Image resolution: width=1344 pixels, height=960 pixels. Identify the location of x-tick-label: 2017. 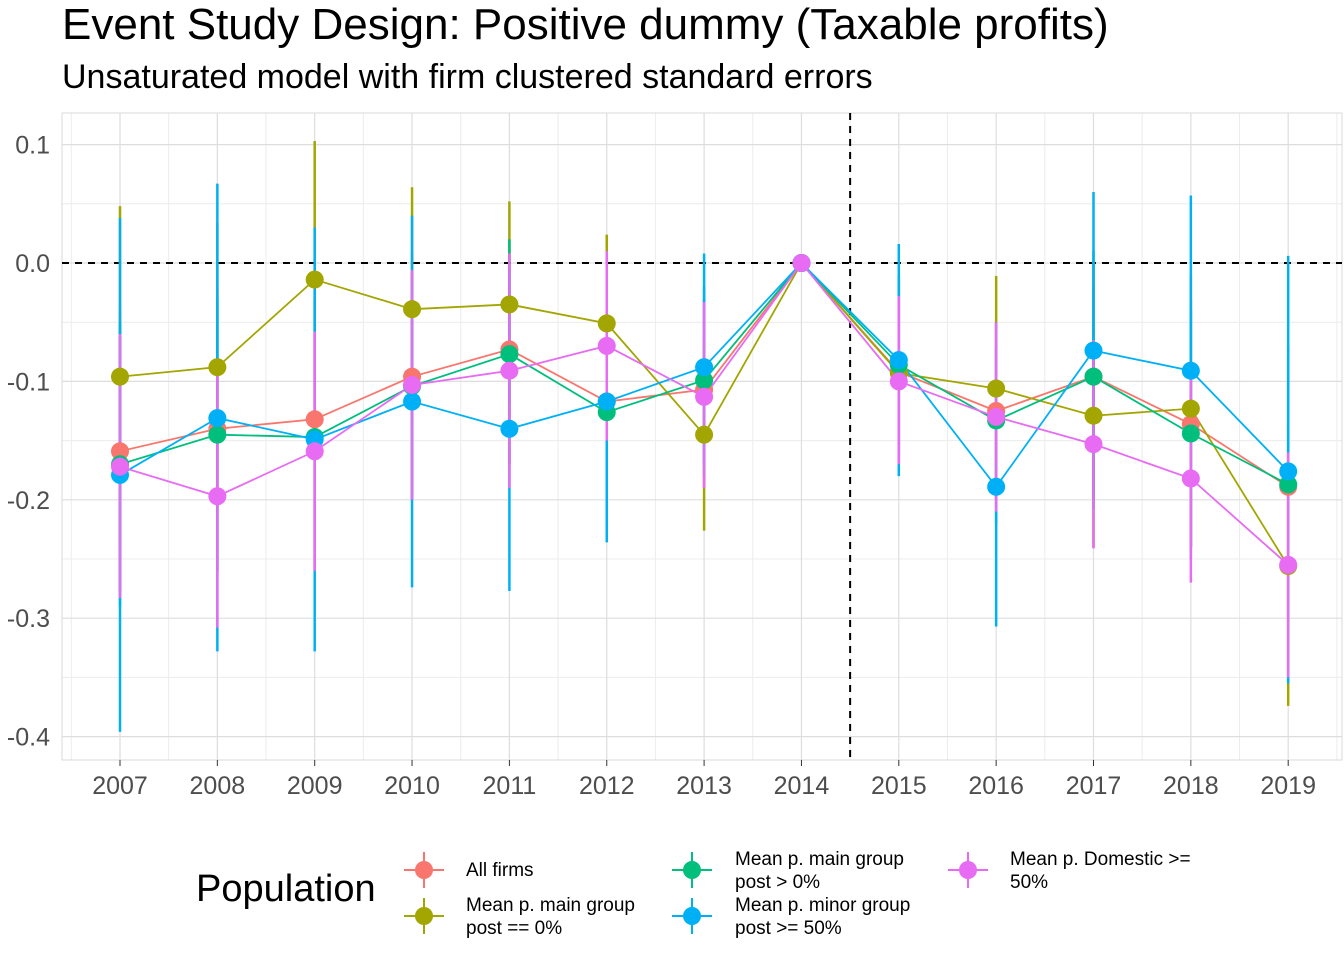
(1094, 786).